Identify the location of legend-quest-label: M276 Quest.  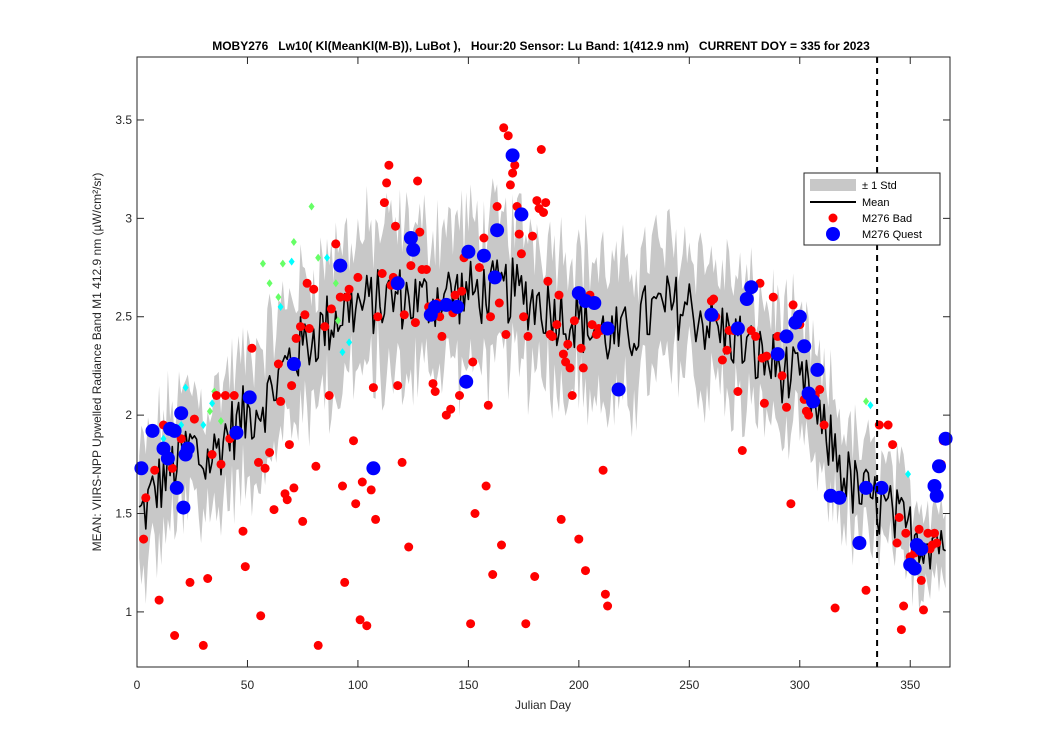
(892, 235).